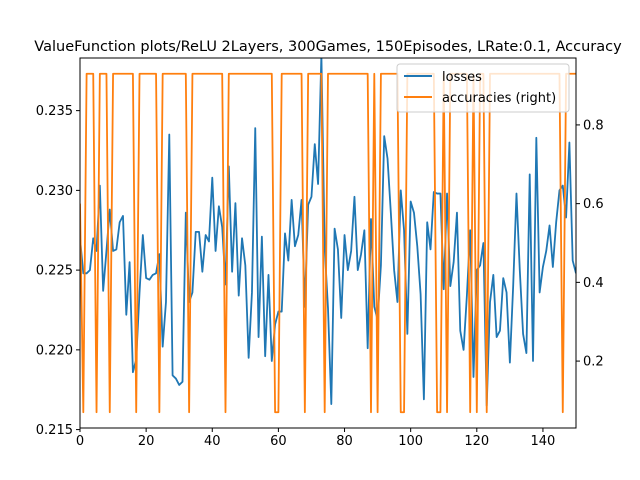  I want to click on y-tick-label: 0.215, so click(54, 430).